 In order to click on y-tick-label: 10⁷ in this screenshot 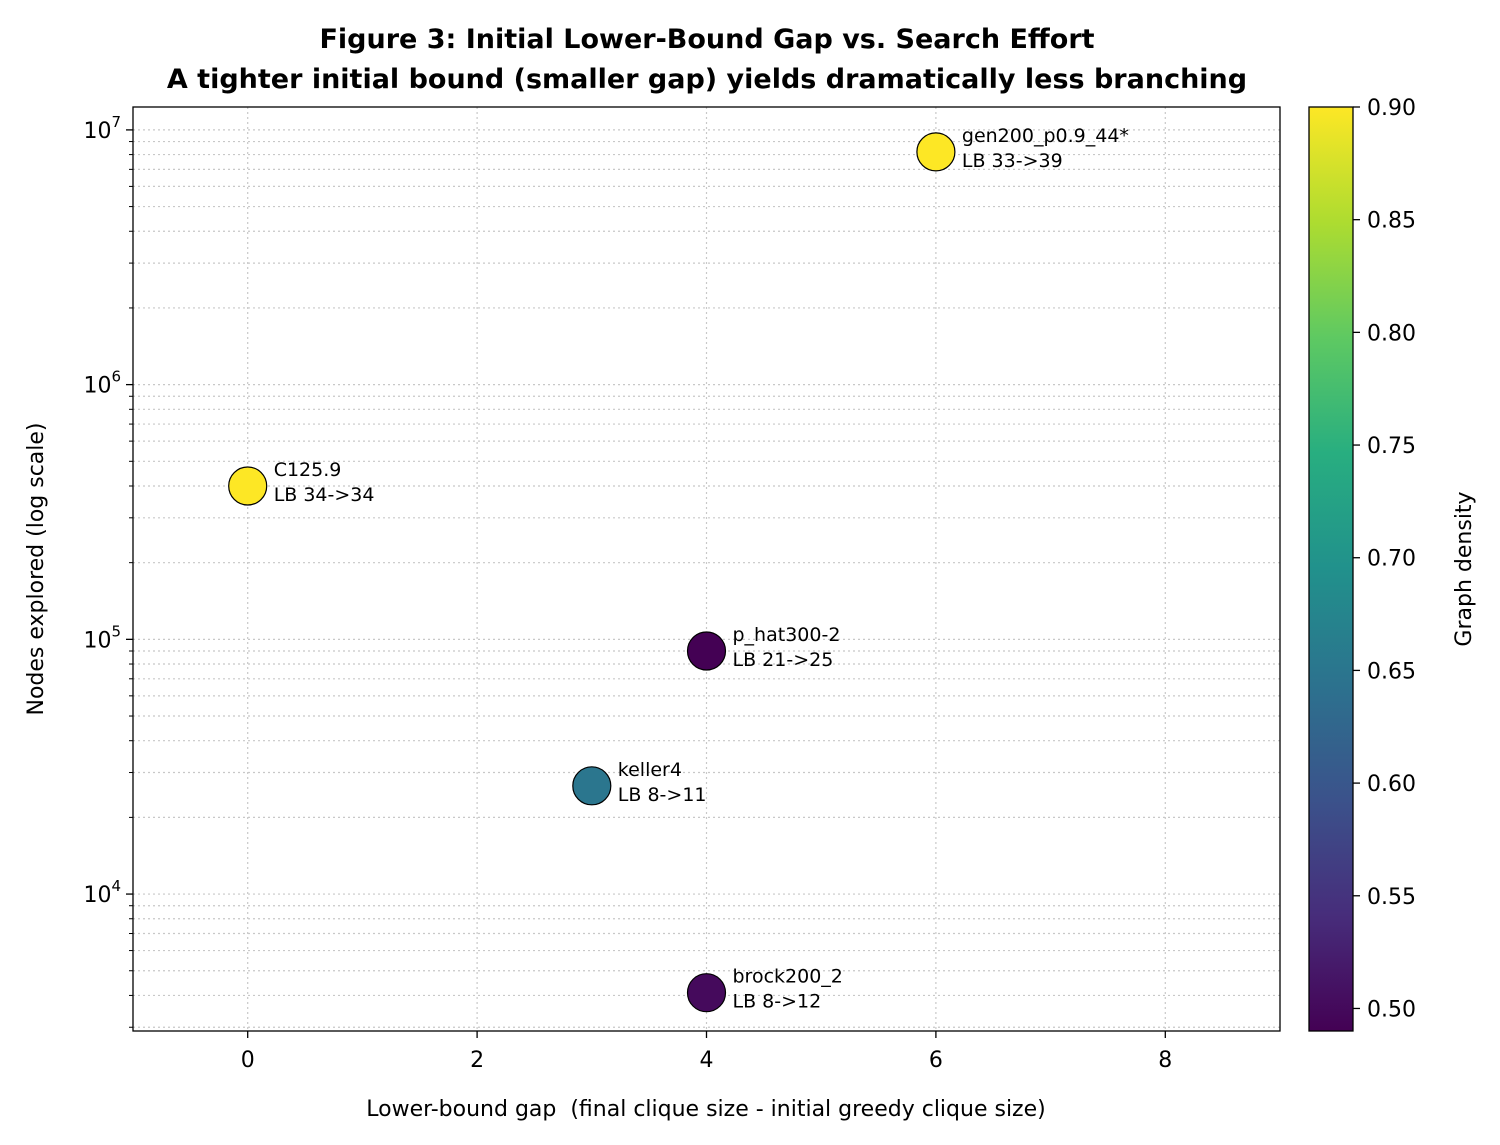, I will do `click(102, 128)`.